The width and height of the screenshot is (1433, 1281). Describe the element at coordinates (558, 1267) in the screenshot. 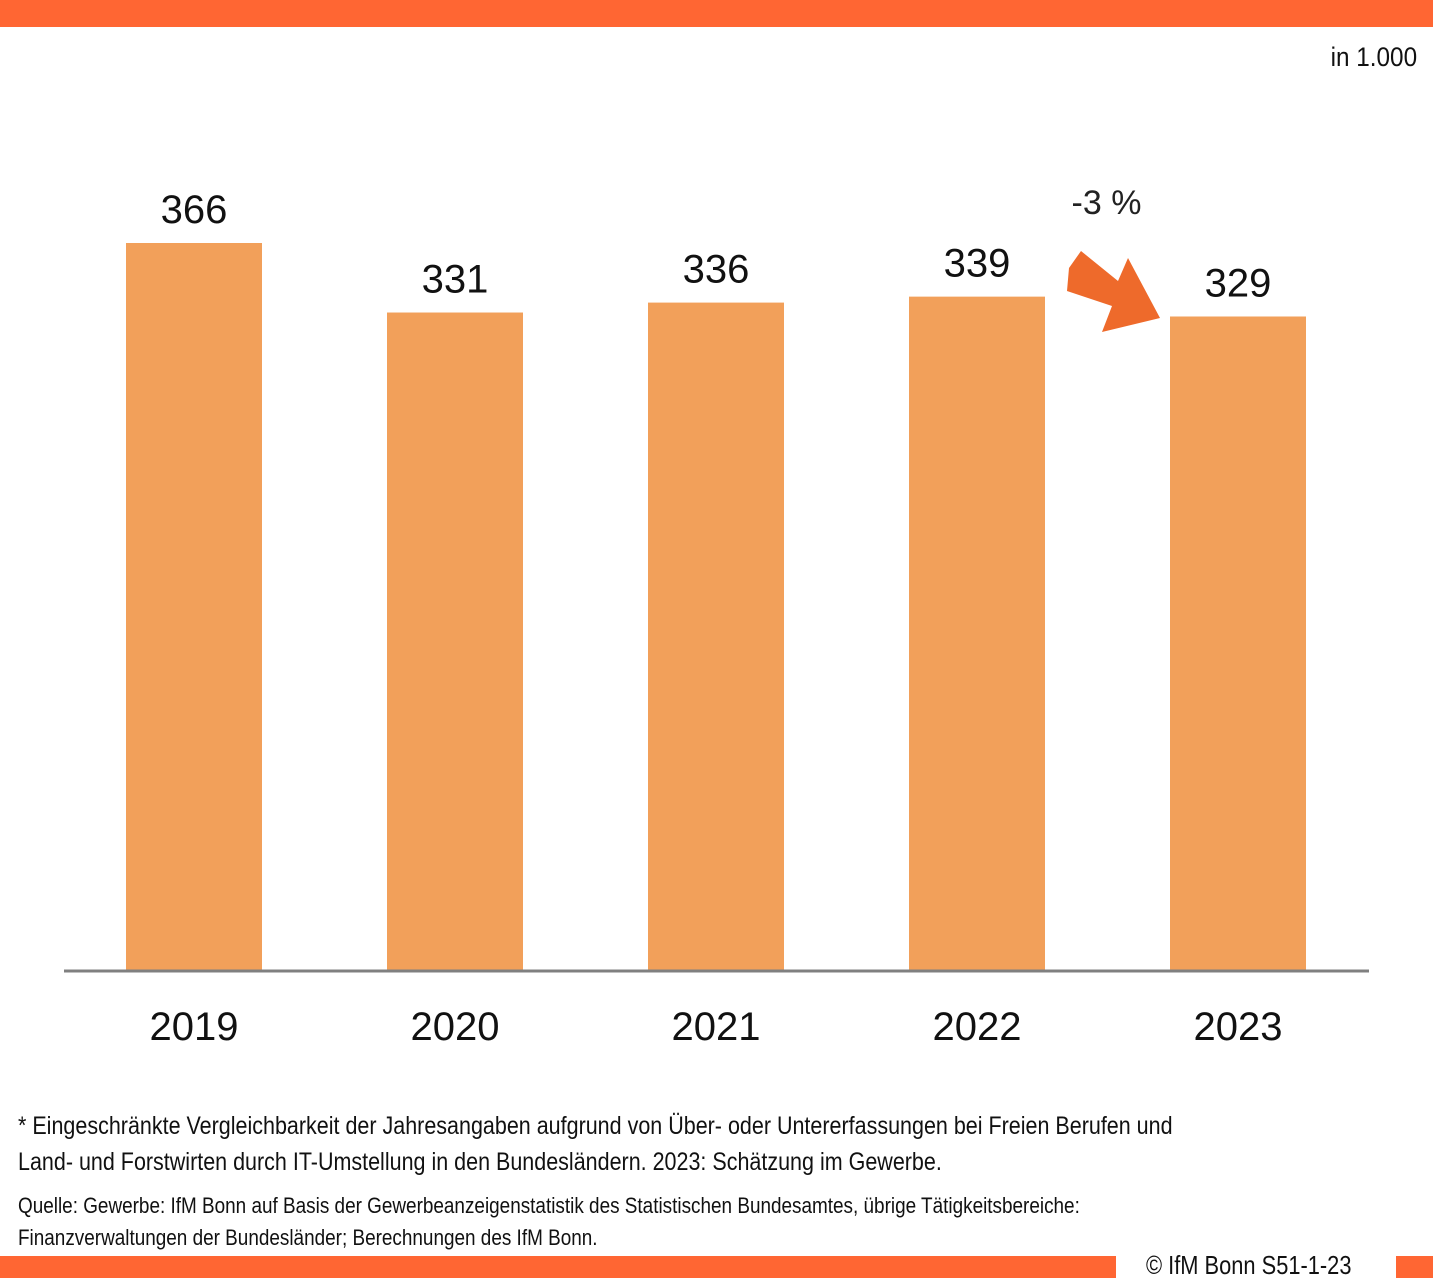

I see `bottom-accent-bar-left` at that location.